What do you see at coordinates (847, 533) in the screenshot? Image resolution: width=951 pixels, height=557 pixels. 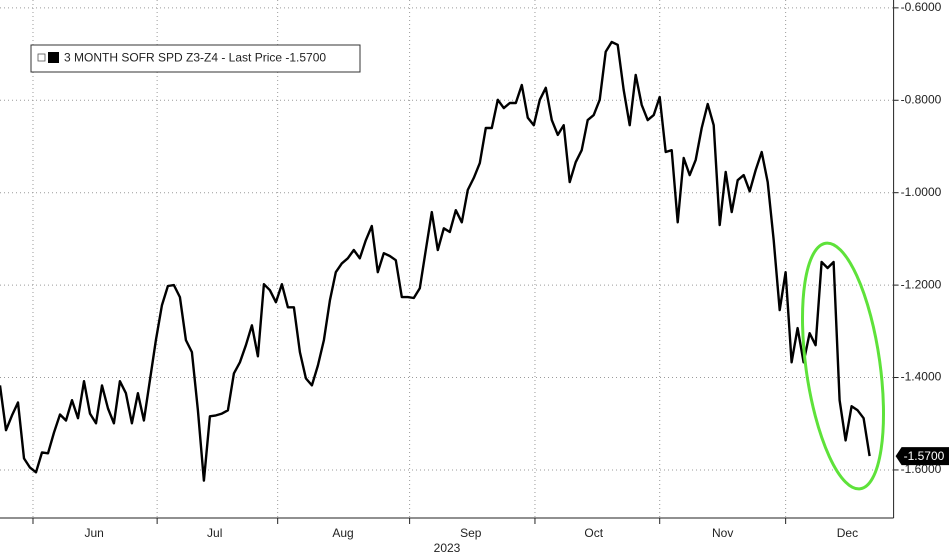 I see `x-tick-label: Dec` at bounding box center [847, 533].